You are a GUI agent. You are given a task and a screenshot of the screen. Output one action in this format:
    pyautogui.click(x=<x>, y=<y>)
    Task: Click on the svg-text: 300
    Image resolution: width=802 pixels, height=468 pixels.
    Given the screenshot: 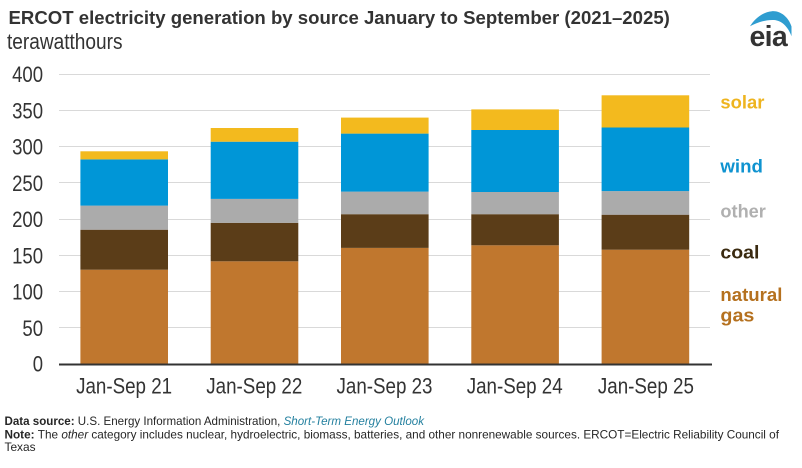 What is the action you would take?
    pyautogui.click(x=27, y=147)
    